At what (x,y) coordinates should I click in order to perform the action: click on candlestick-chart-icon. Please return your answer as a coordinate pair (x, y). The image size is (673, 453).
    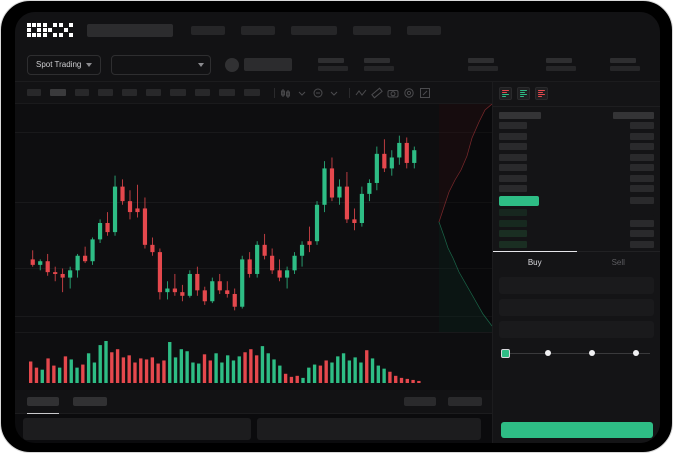
    Looking at the image, I should click on (286, 93).